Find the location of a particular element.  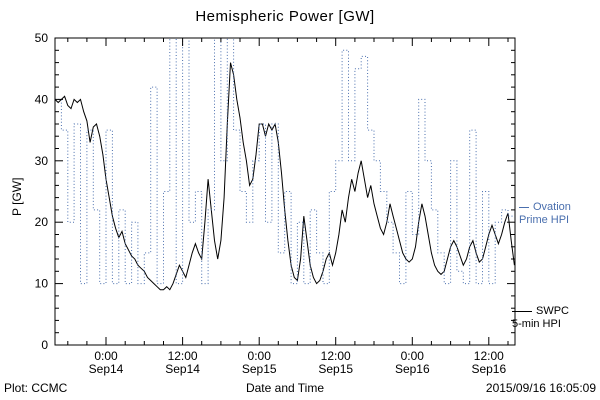

ovation-line-sample-icon is located at coordinates (524, 207).